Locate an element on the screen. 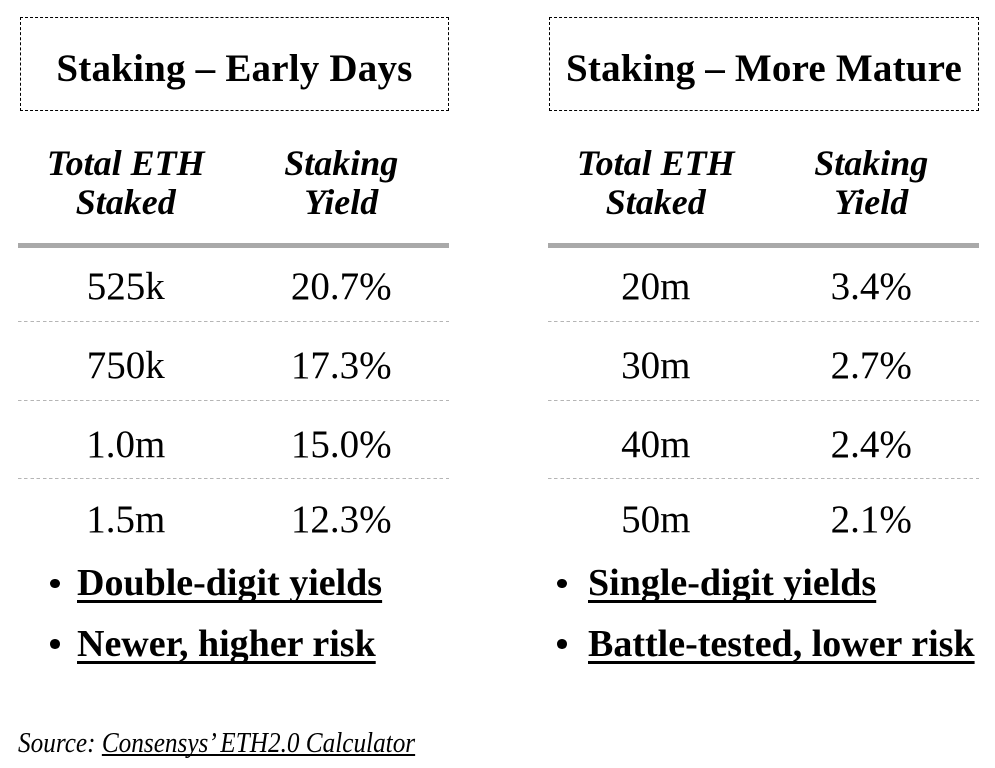  source-prefix: Source: is located at coordinates (60, 743).